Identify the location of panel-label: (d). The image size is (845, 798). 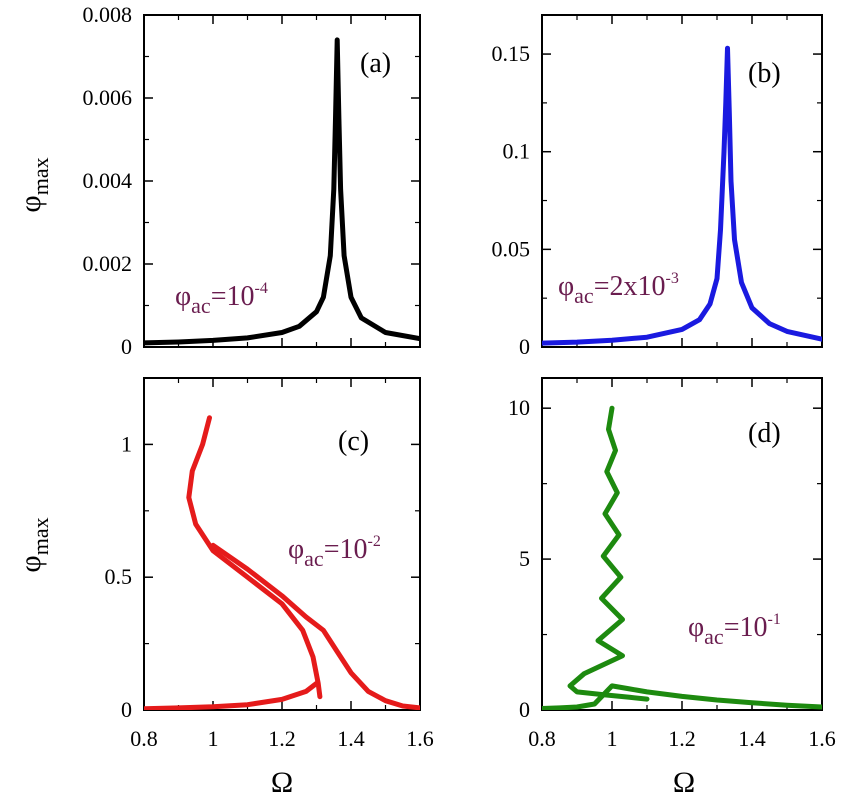
(764, 433).